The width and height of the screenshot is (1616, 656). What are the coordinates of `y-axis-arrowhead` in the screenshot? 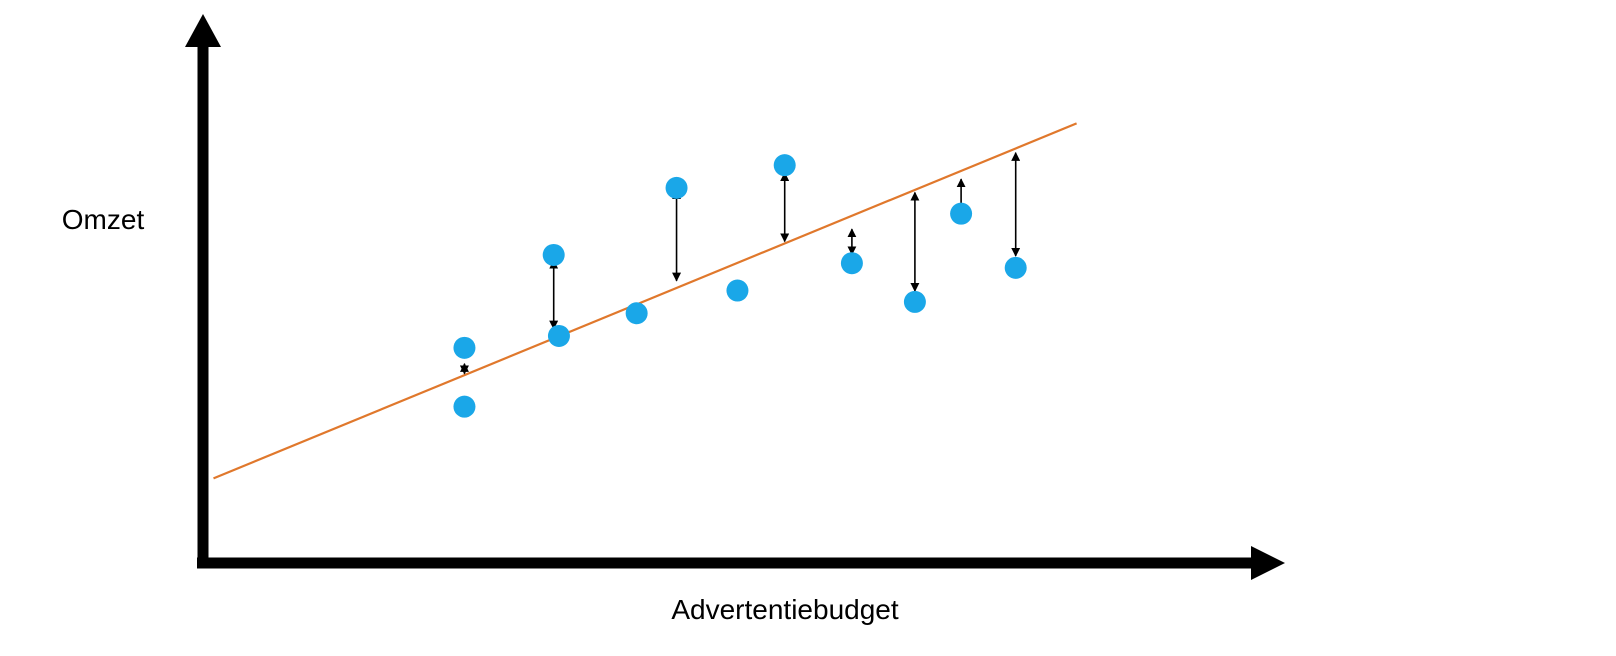 It's located at (203, 30).